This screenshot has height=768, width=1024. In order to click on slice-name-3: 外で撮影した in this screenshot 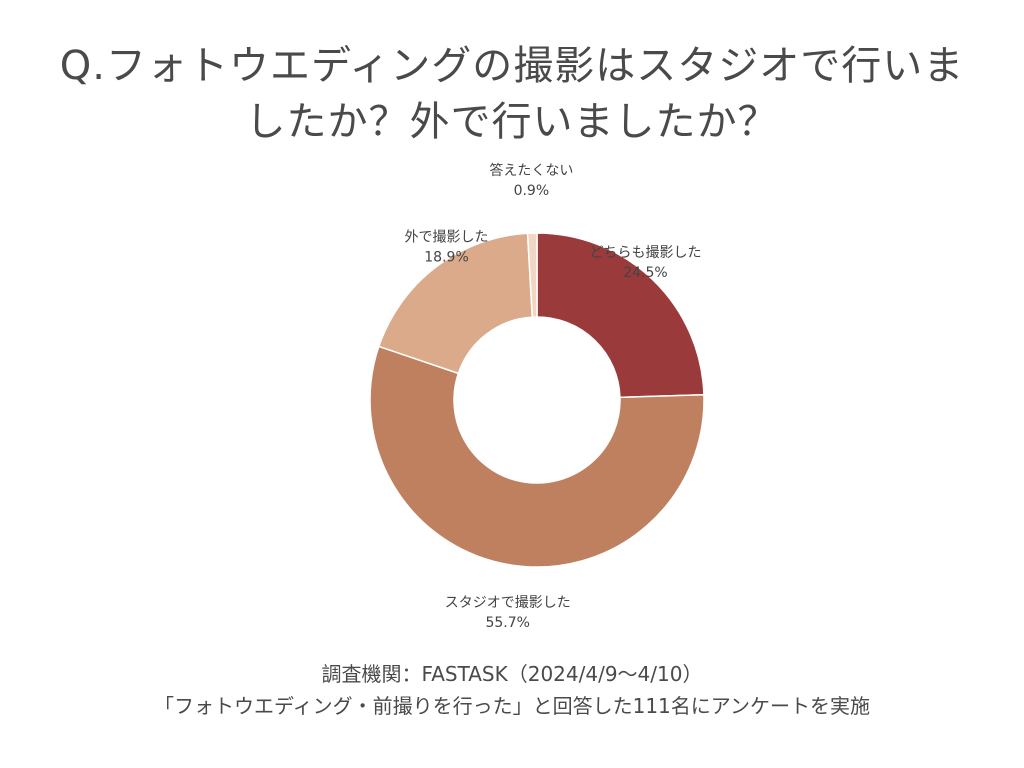, I will do `click(447, 237)`.